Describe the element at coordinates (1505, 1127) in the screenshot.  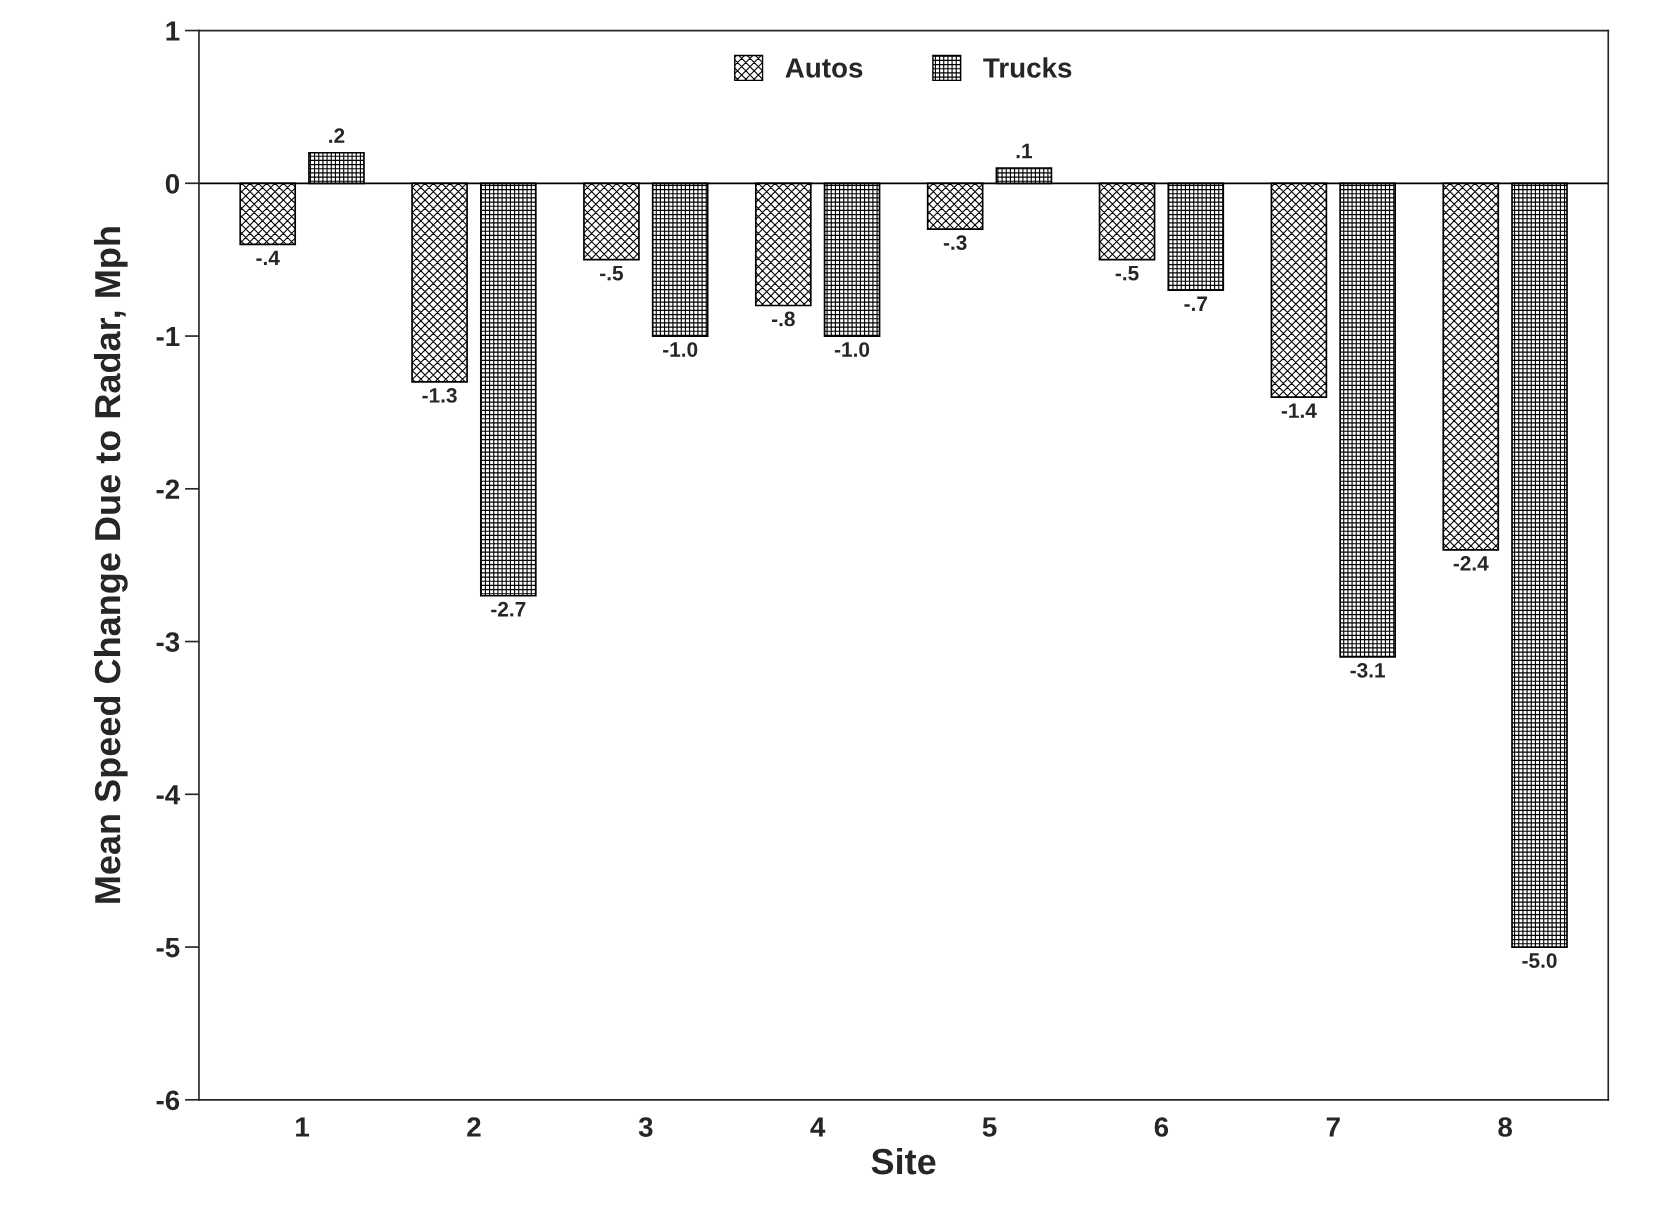
I see `x-tick-label: 8` at that location.